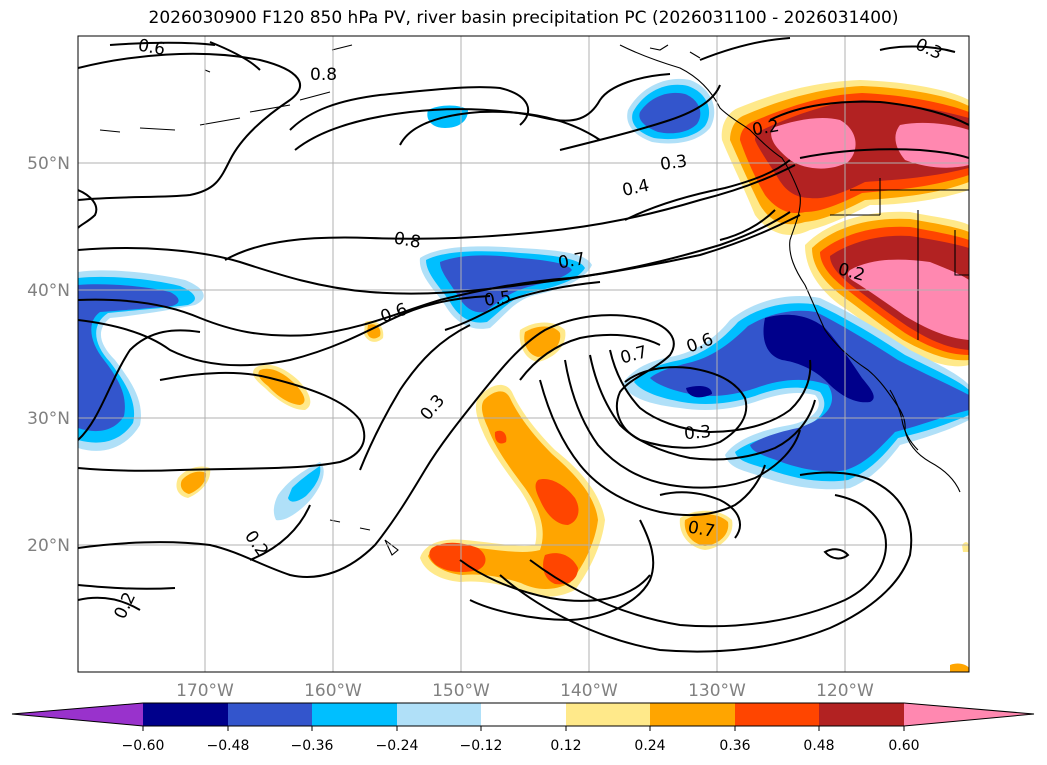  Describe the element at coordinates (461, 691) in the screenshot. I see `lon-label: 150°W` at that location.